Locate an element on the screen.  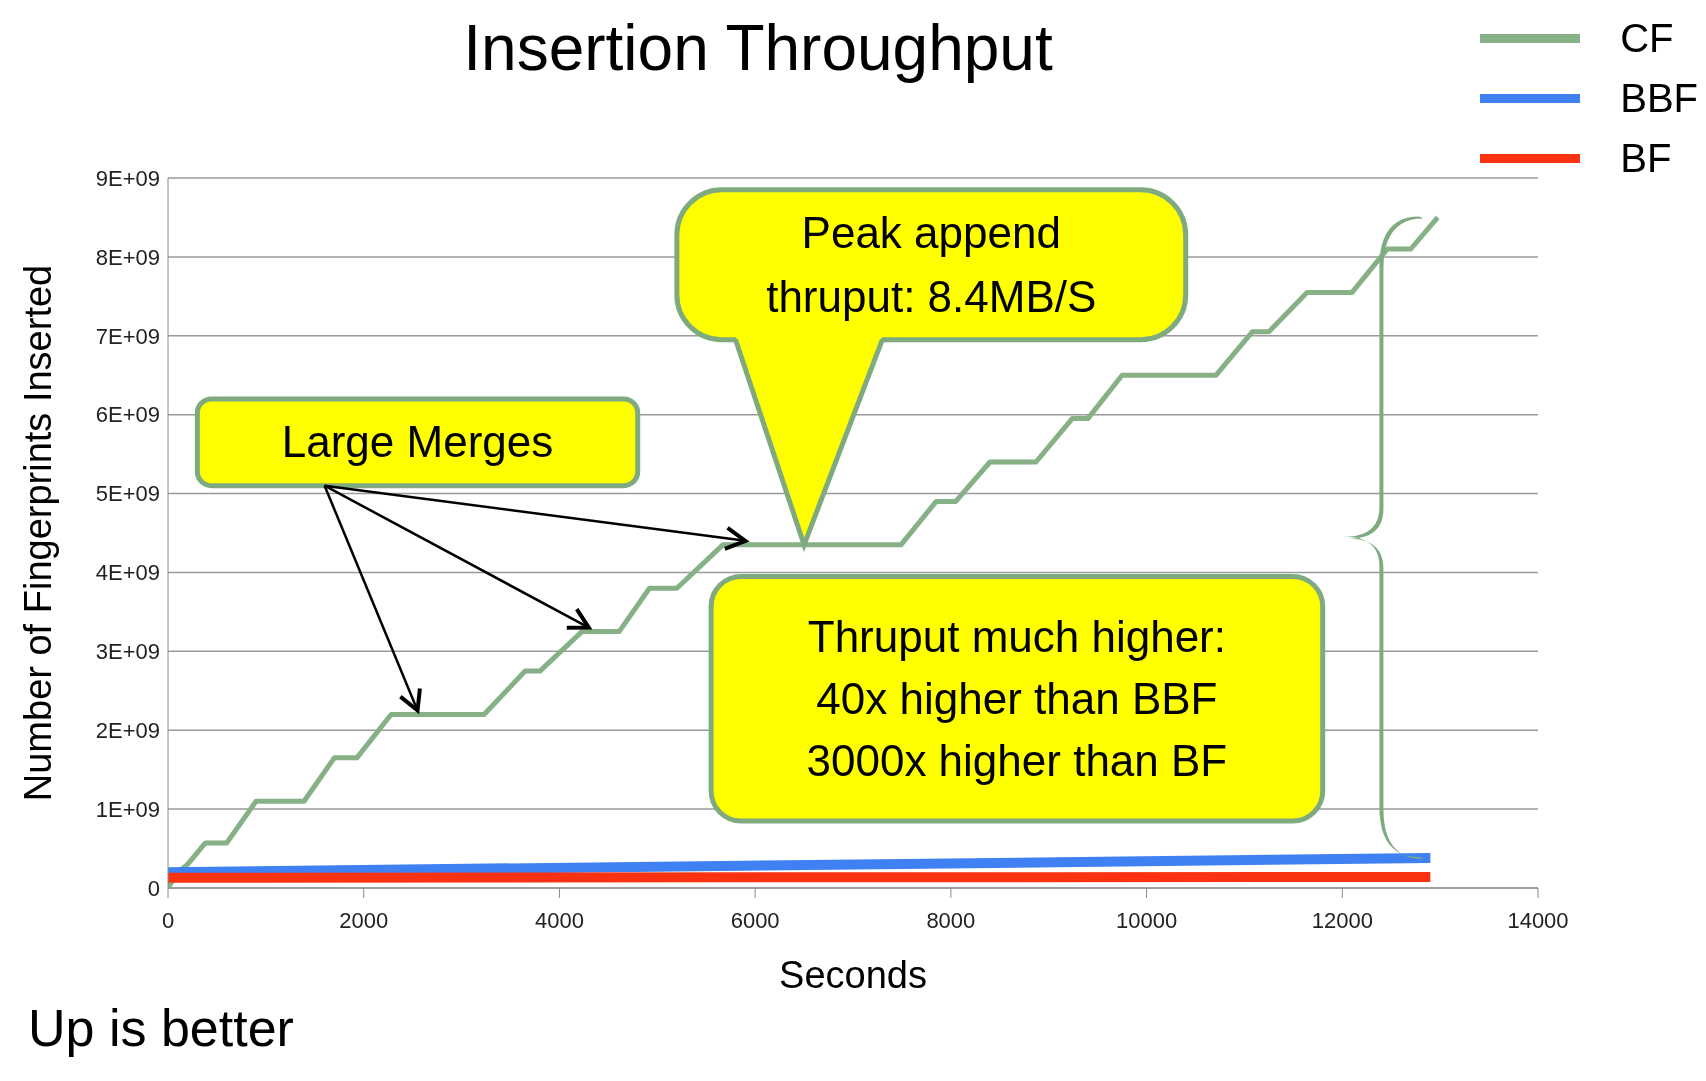
annotation: Peak append thruput: 8.4MB/S is located at coordinates (931, 264).